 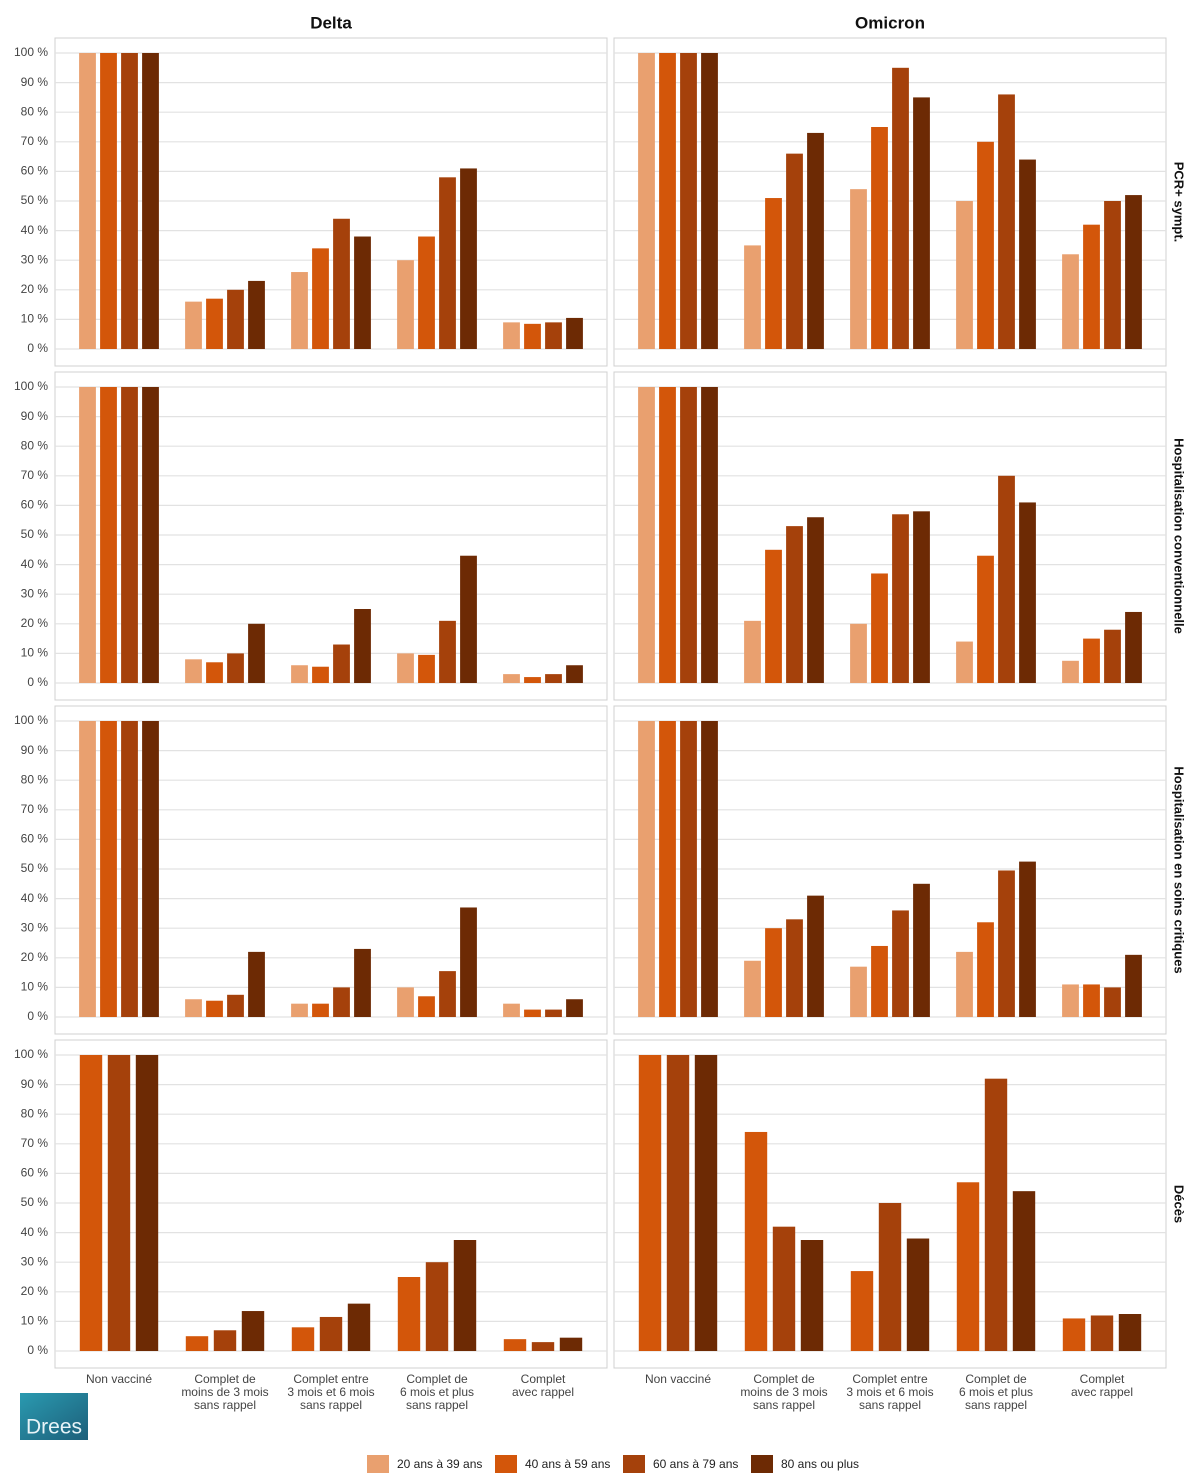 I want to click on legend-label: 40 ans à 59 ans, so click(x=567, y=1464).